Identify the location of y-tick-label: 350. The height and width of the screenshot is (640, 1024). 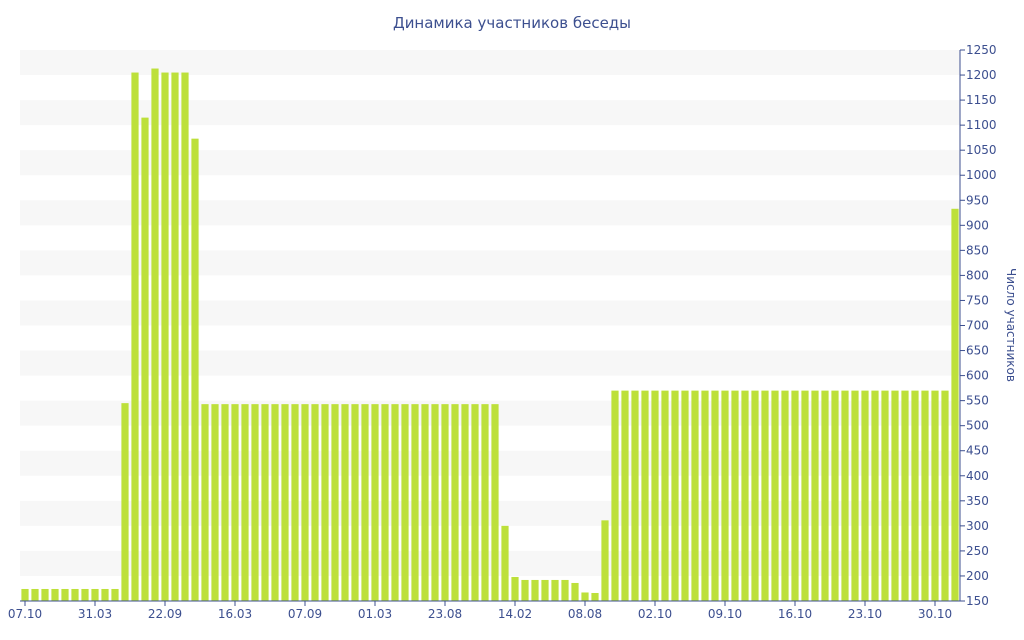
(977, 501).